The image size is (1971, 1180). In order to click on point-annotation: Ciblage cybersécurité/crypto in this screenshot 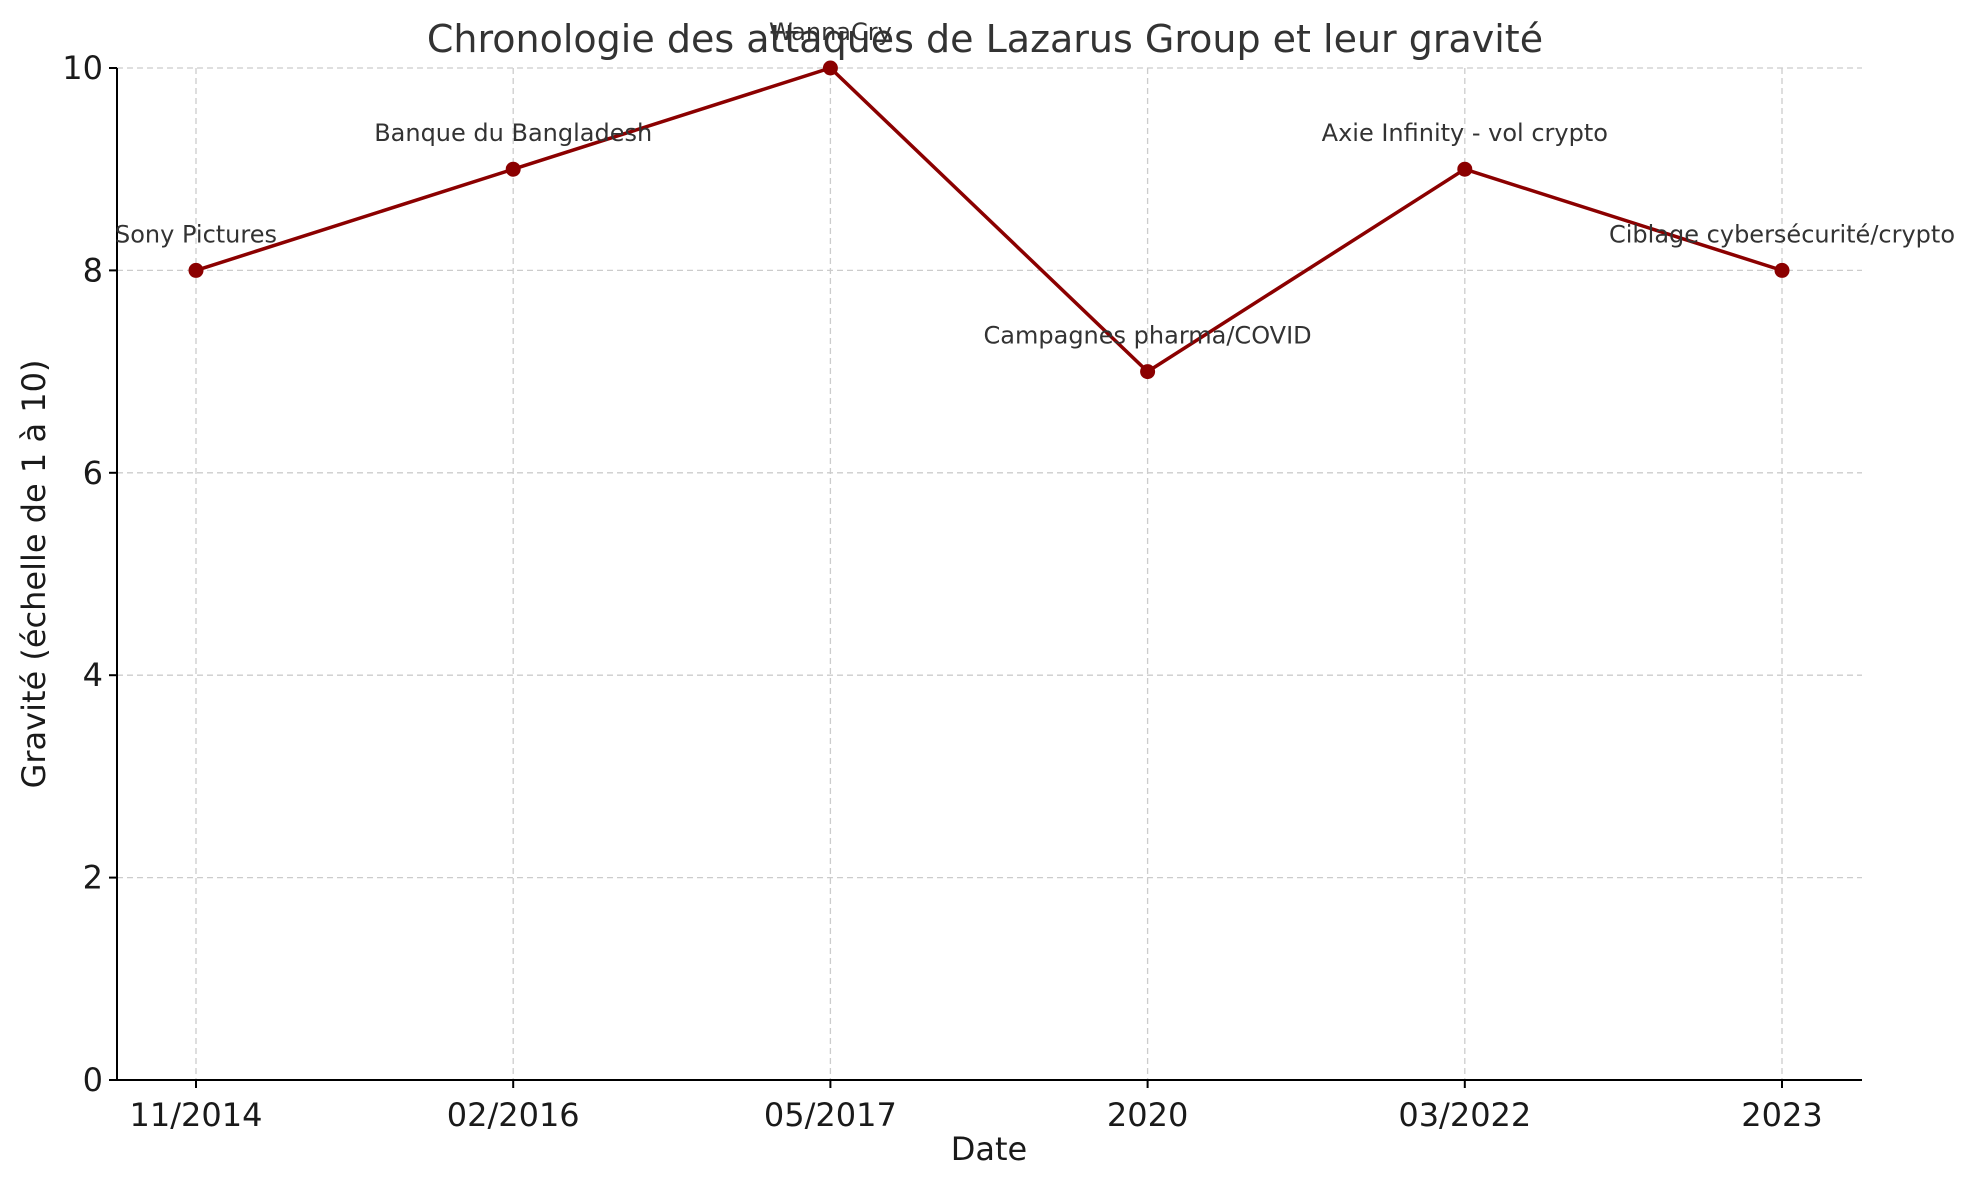, I will do `click(1782, 234)`.